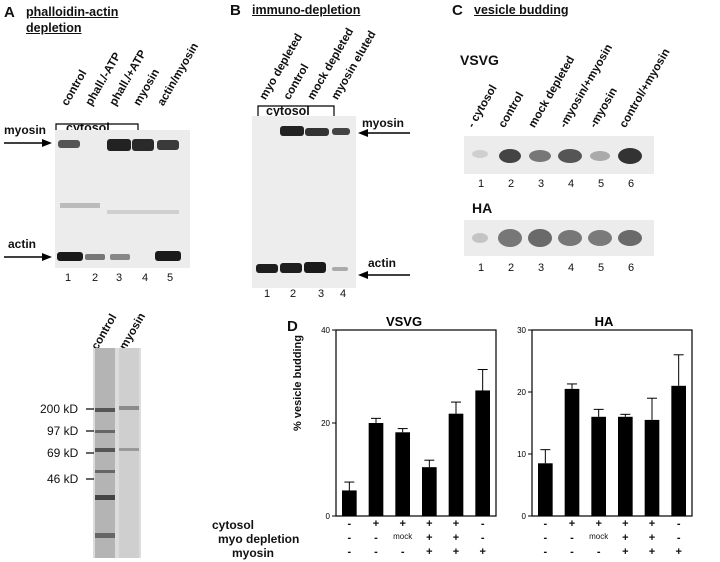 This screenshot has width=720, height=562. Describe the element at coordinates (117, 453) in the screenshot. I see `coomassie-gel` at that location.